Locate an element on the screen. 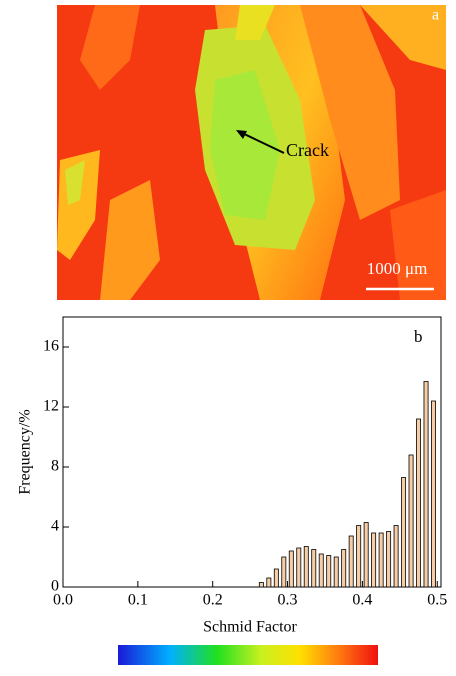  y-tick-label: 8 is located at coordinates (55, 466).